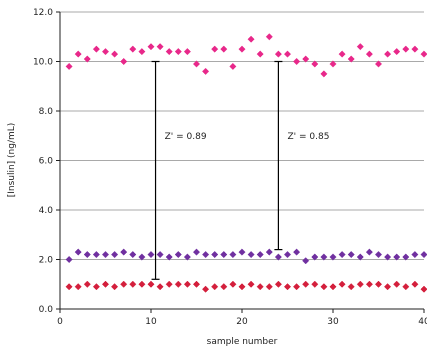  Describe the element at coordinates (46, 310) in the screenshot. I see `y-tick-label: 0.0` at that location.